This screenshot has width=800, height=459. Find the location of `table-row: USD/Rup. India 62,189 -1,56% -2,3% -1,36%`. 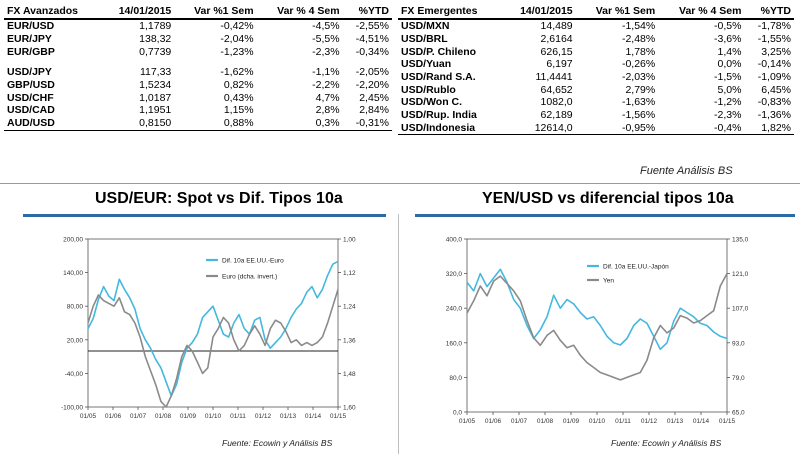

table-row: USD/Rup. India 62,189 -1,56% -2,3% -1,36% is located at coordinates (596, 115).